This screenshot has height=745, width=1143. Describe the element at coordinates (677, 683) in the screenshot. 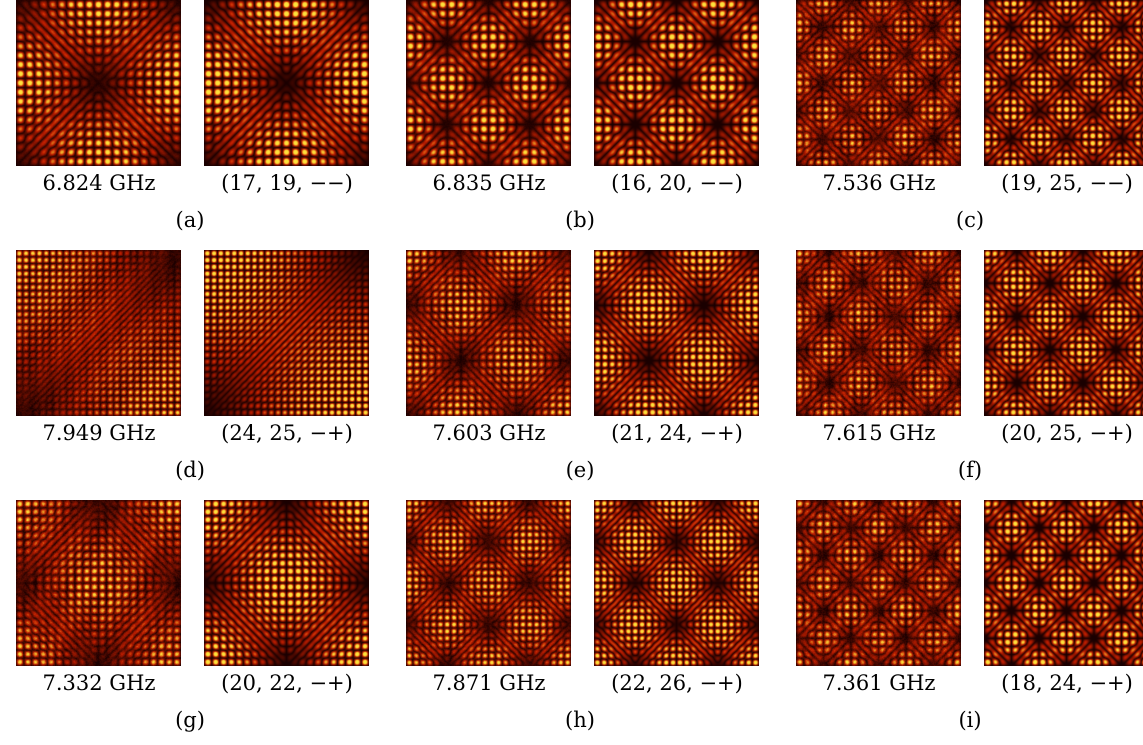

I see `mode-label: (22, 26, −+)` at that location.